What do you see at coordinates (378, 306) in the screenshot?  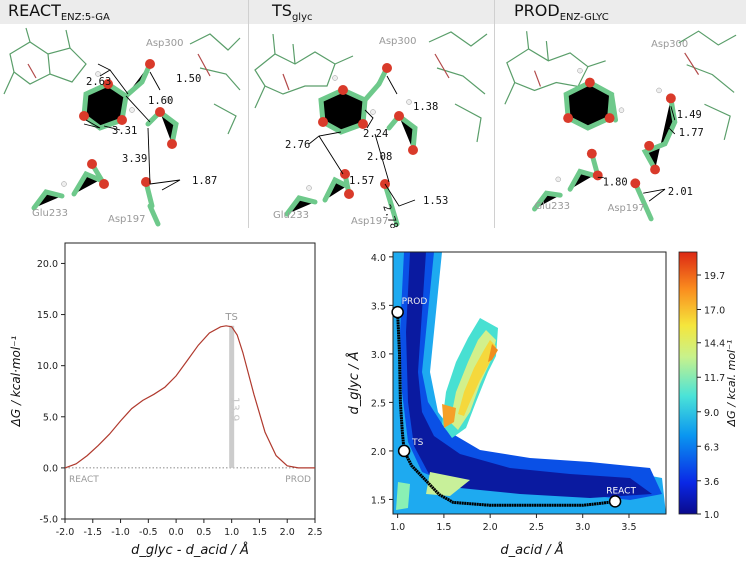 I see `y-tick-label: 3.5` at bounding box center [378, 306].